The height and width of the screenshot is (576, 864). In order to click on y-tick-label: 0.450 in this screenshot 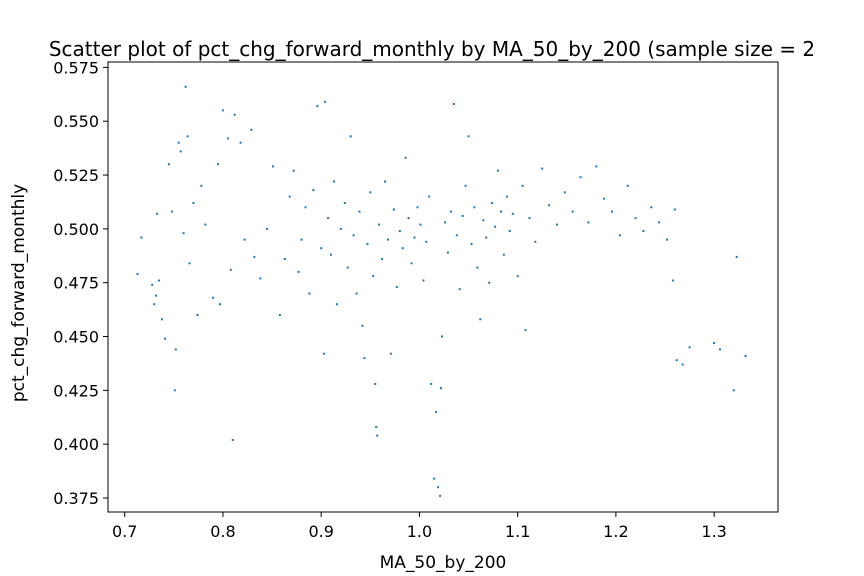, I will do `click(76, 337)`.